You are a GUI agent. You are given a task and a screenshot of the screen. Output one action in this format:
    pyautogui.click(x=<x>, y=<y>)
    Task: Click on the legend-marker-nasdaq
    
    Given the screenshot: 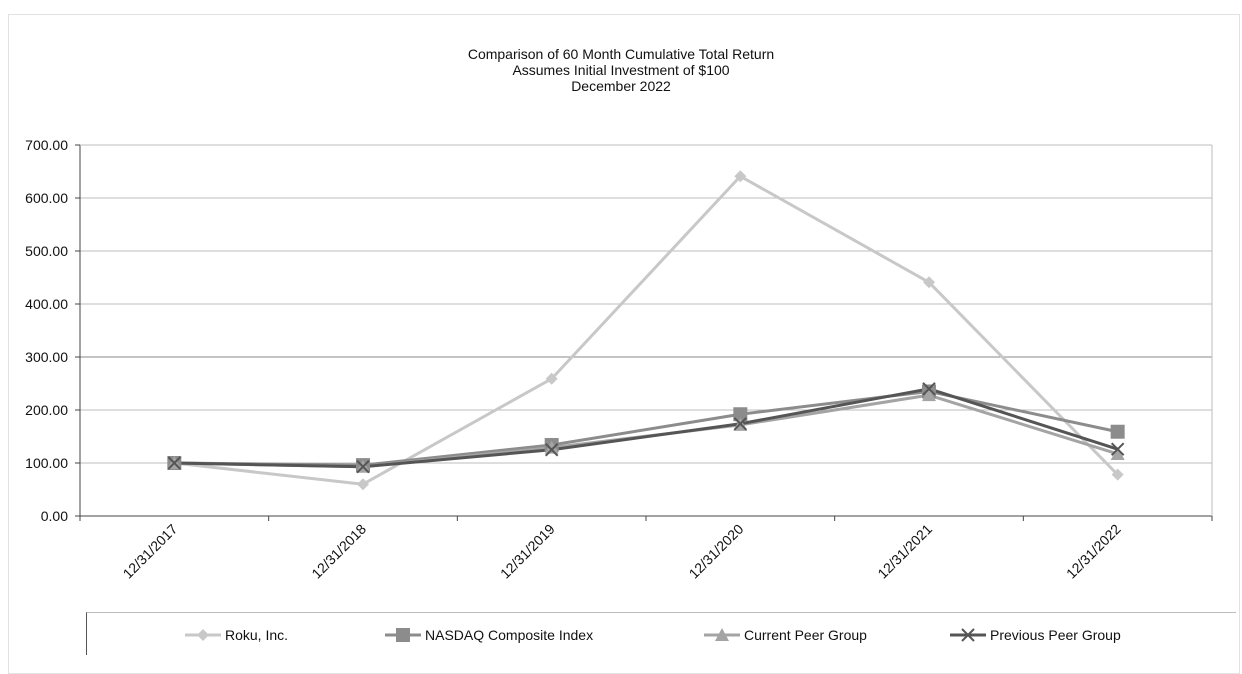 What is the action you would take?
    pyautogui.click(x=403, y=635)
    